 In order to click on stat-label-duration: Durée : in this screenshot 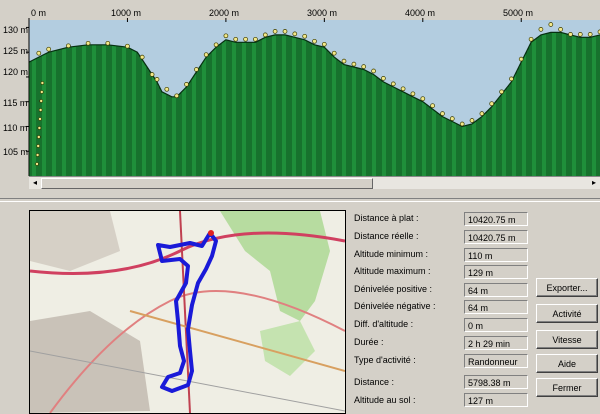, I will do `click(369, 342)`.